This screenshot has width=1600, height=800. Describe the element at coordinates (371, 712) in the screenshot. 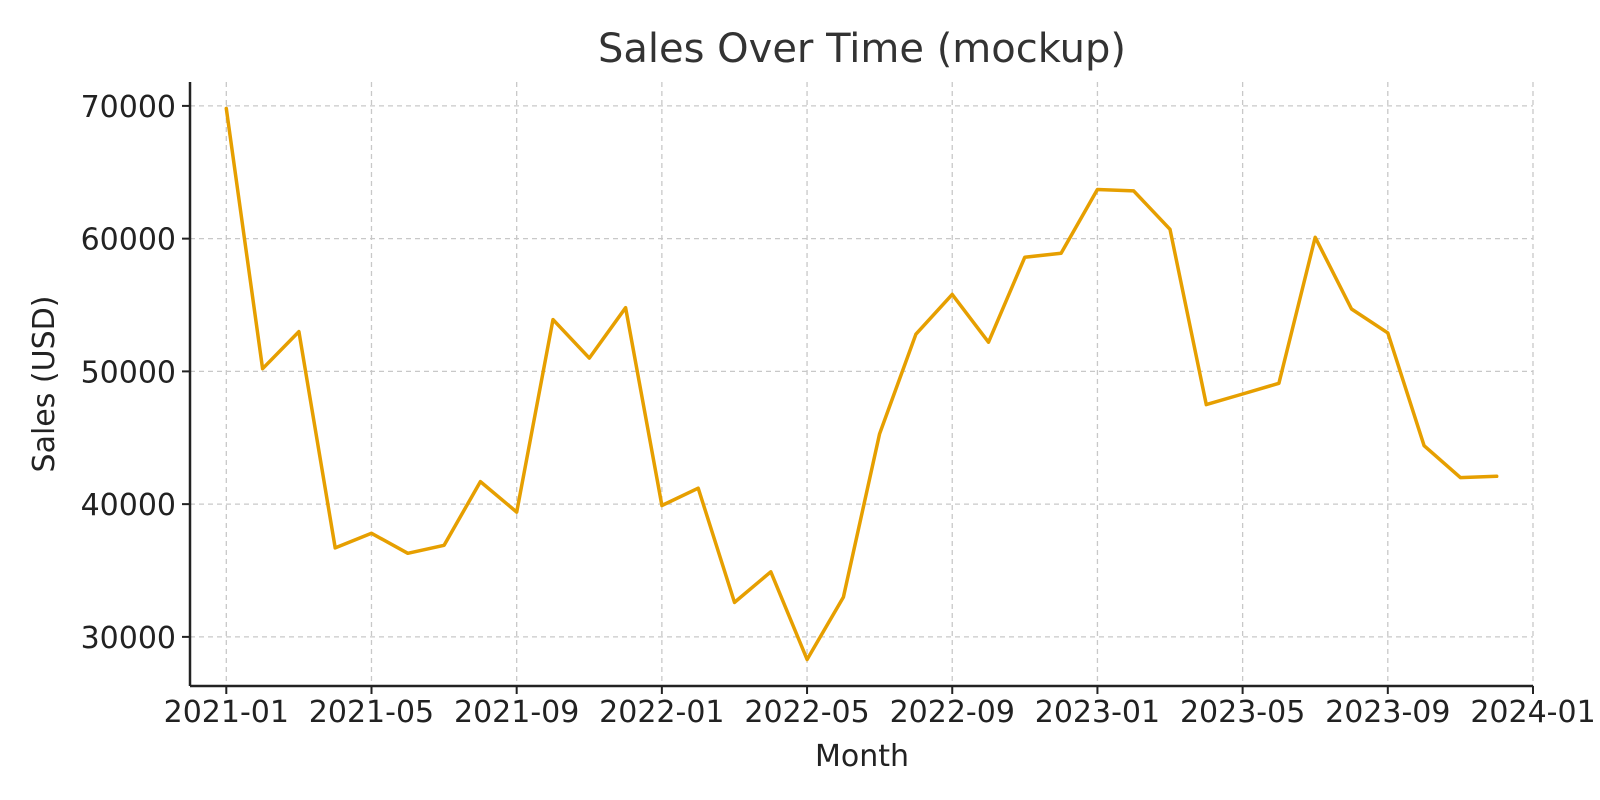

I see `x-tick-label: 2021-05` at that location.